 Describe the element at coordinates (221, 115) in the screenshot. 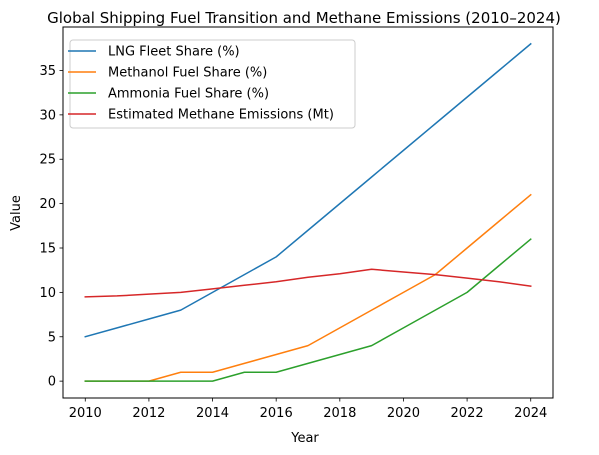

I see `legend-label: Estimated Methane Emissions (Mt)` at that location.